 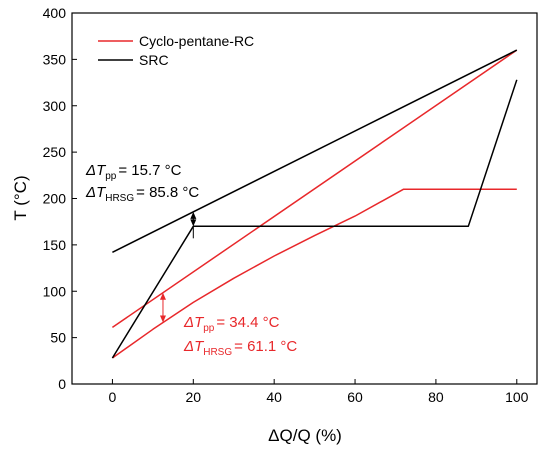 I want to click on y-tick-label: 150, so click(x=55, y=245).